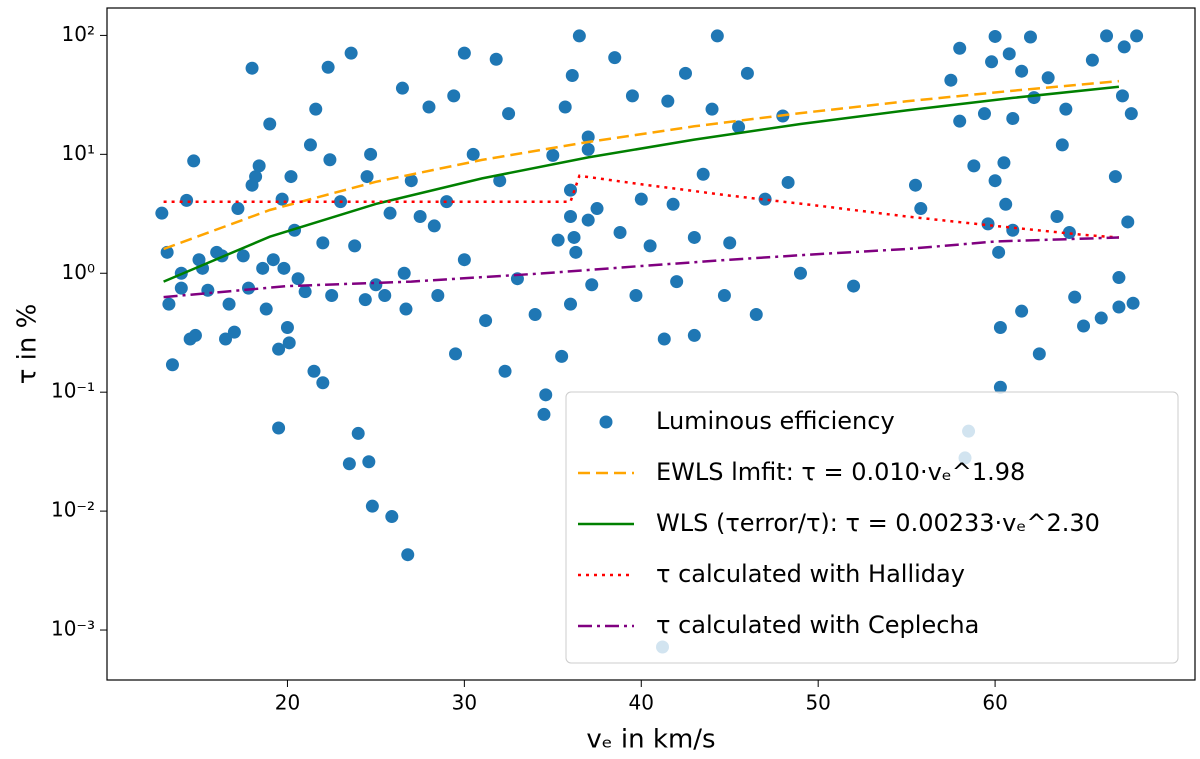 The height and width of the screenshot is (759, 1200). What do you see at coordinates (78, 153) in the screenshot?
I see `y-tick-label: 10¹` at bounding box center [78, 153].